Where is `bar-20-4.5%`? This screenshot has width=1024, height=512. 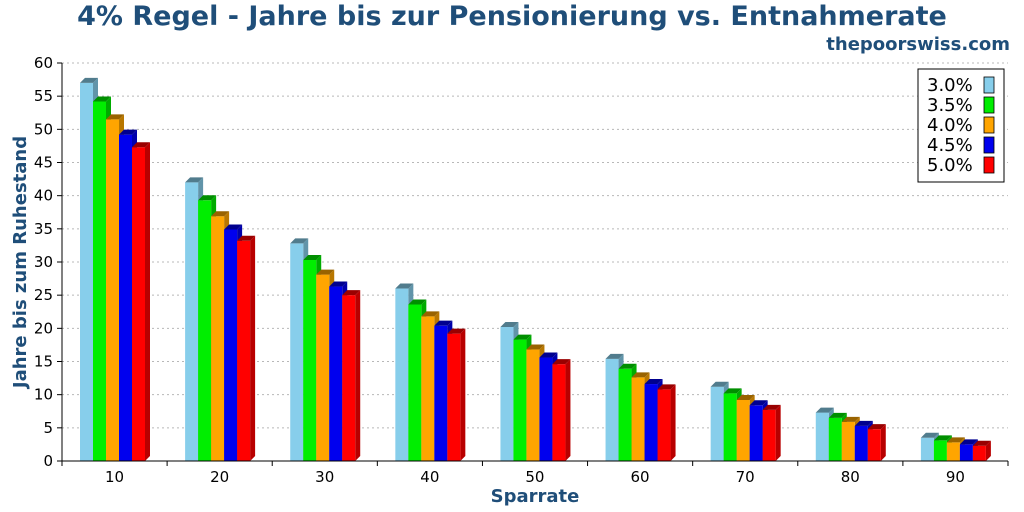
bar-20-4.5% is located at coordinates (231, 345).